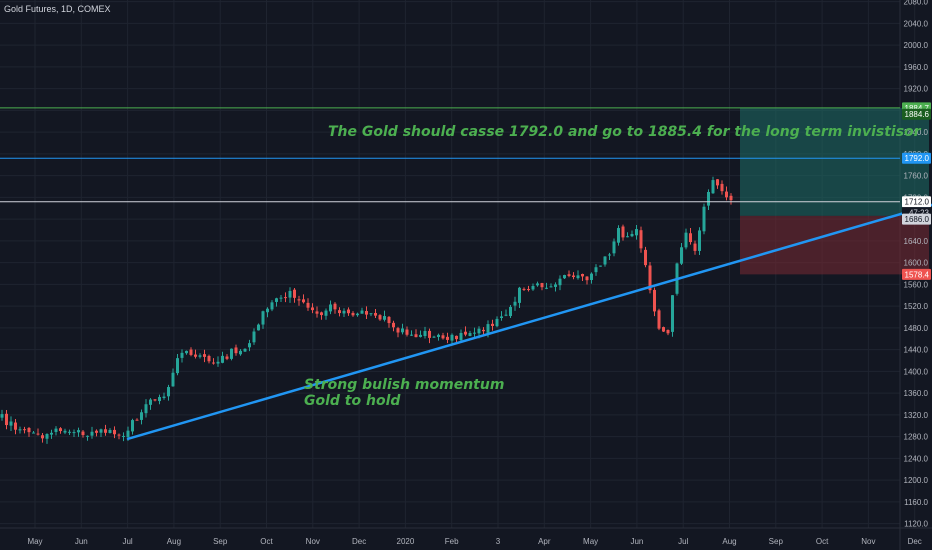 The width and height of the screenshot is (932, 550). What do you see at coordinates (34, 541) in the screenshot?
I see `x-tick-label: May` at bounding box center [34, 541].